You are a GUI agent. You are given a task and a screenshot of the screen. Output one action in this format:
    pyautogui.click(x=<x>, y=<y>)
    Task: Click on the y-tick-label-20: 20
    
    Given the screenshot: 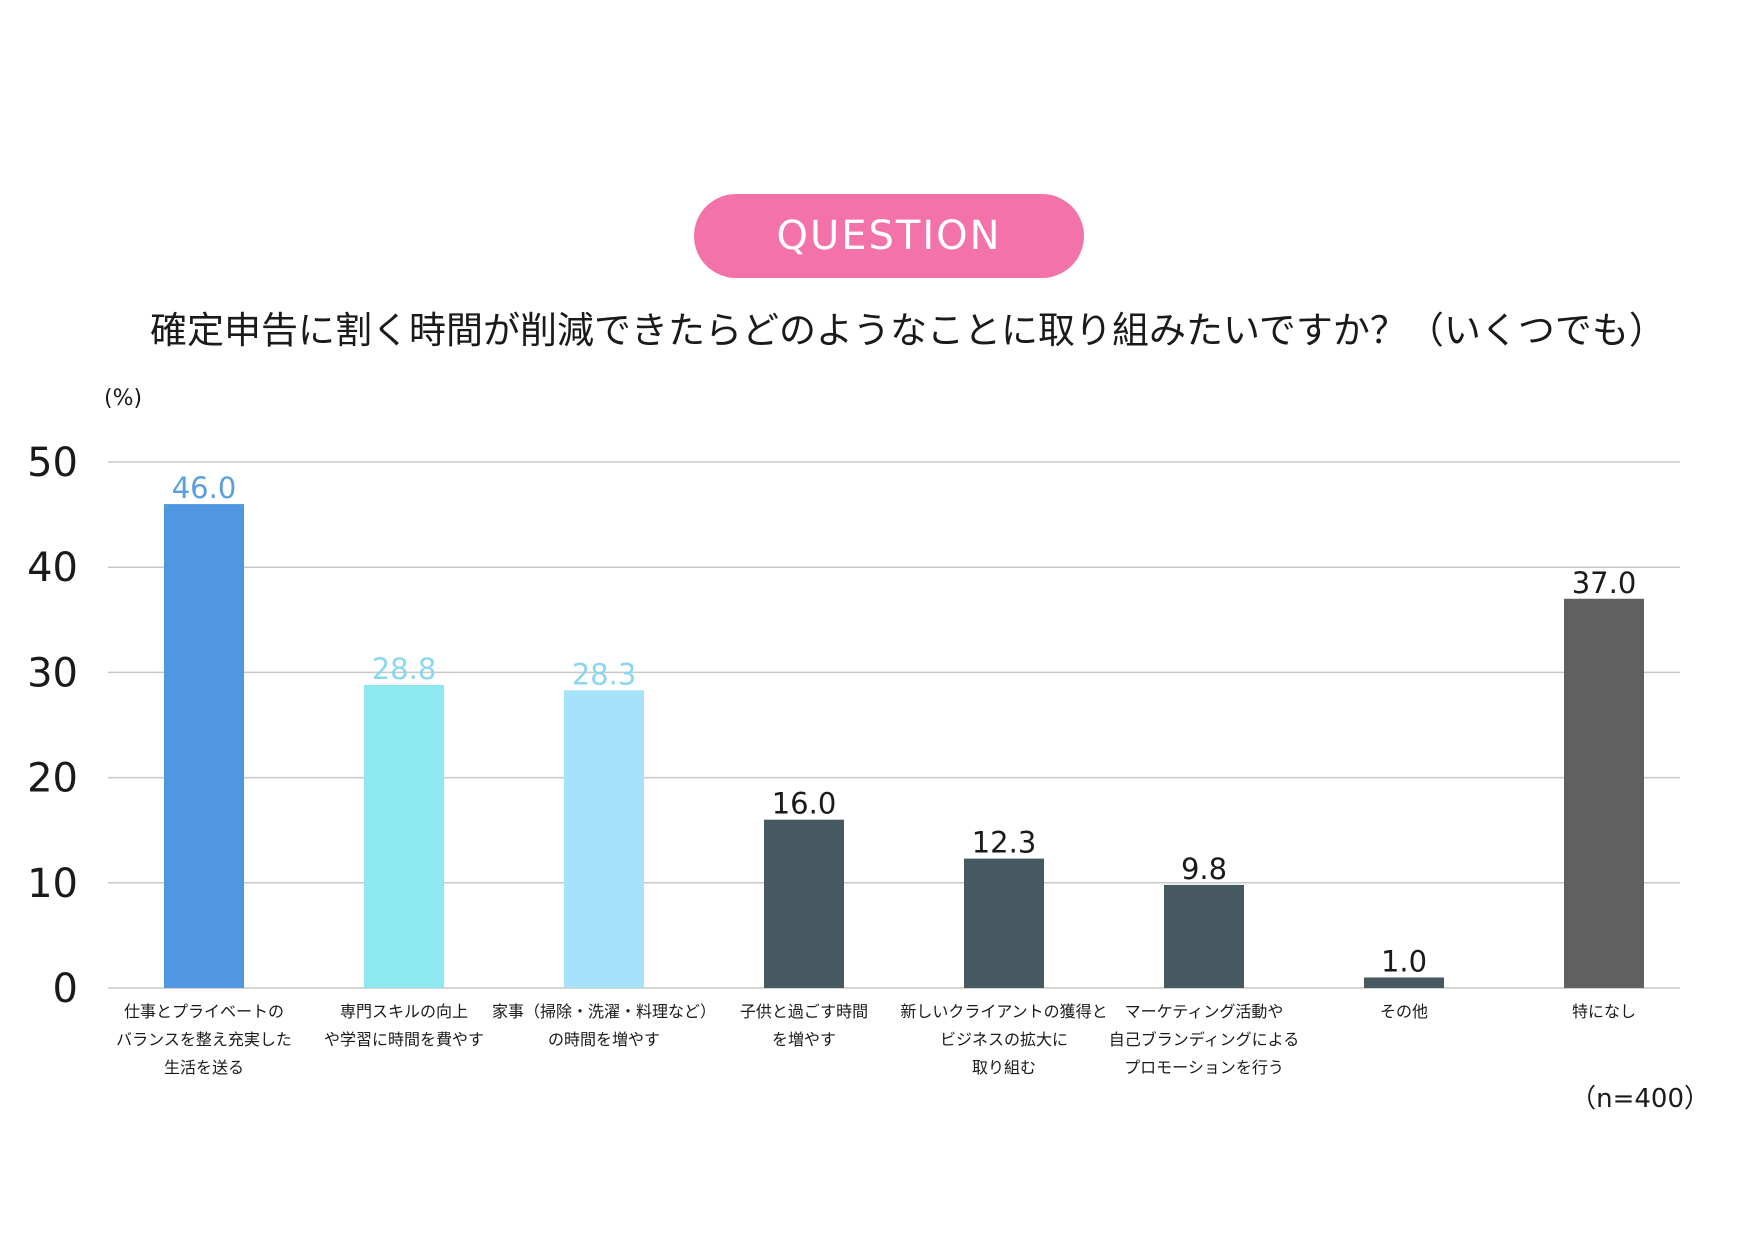 What is the action you would take?
    pyautogui.click(x=52, y=779)
    